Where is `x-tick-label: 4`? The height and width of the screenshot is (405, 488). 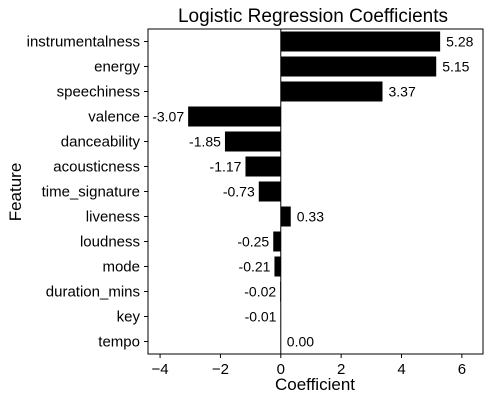
x-tick-label: 4 is located at coordinates (401, 369).